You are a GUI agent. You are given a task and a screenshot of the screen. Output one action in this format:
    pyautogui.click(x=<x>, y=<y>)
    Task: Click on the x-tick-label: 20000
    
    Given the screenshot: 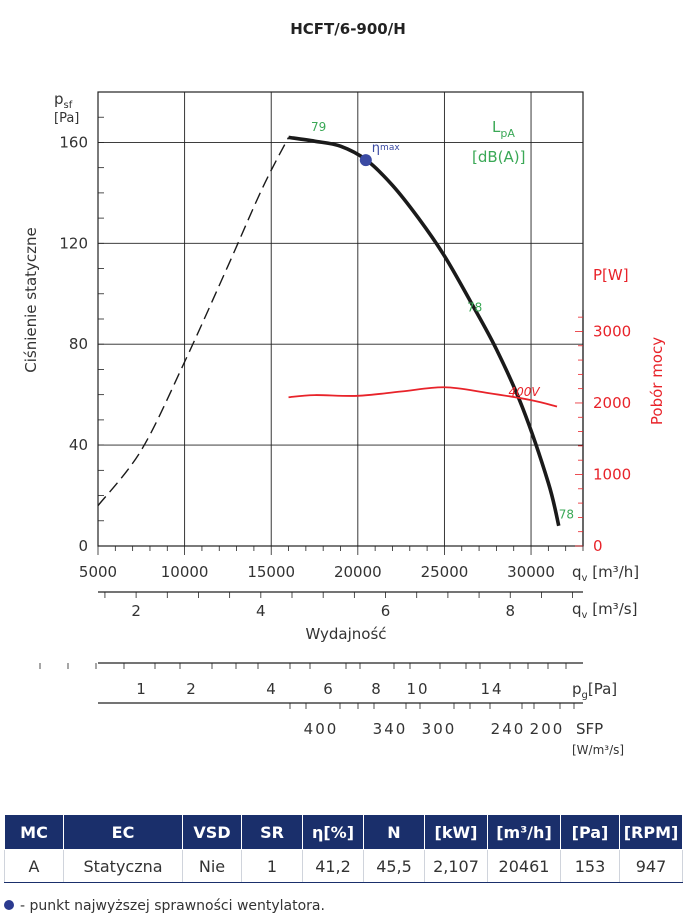 What is the action you would take?
    pyautogui.click(x=358, y=572)
    